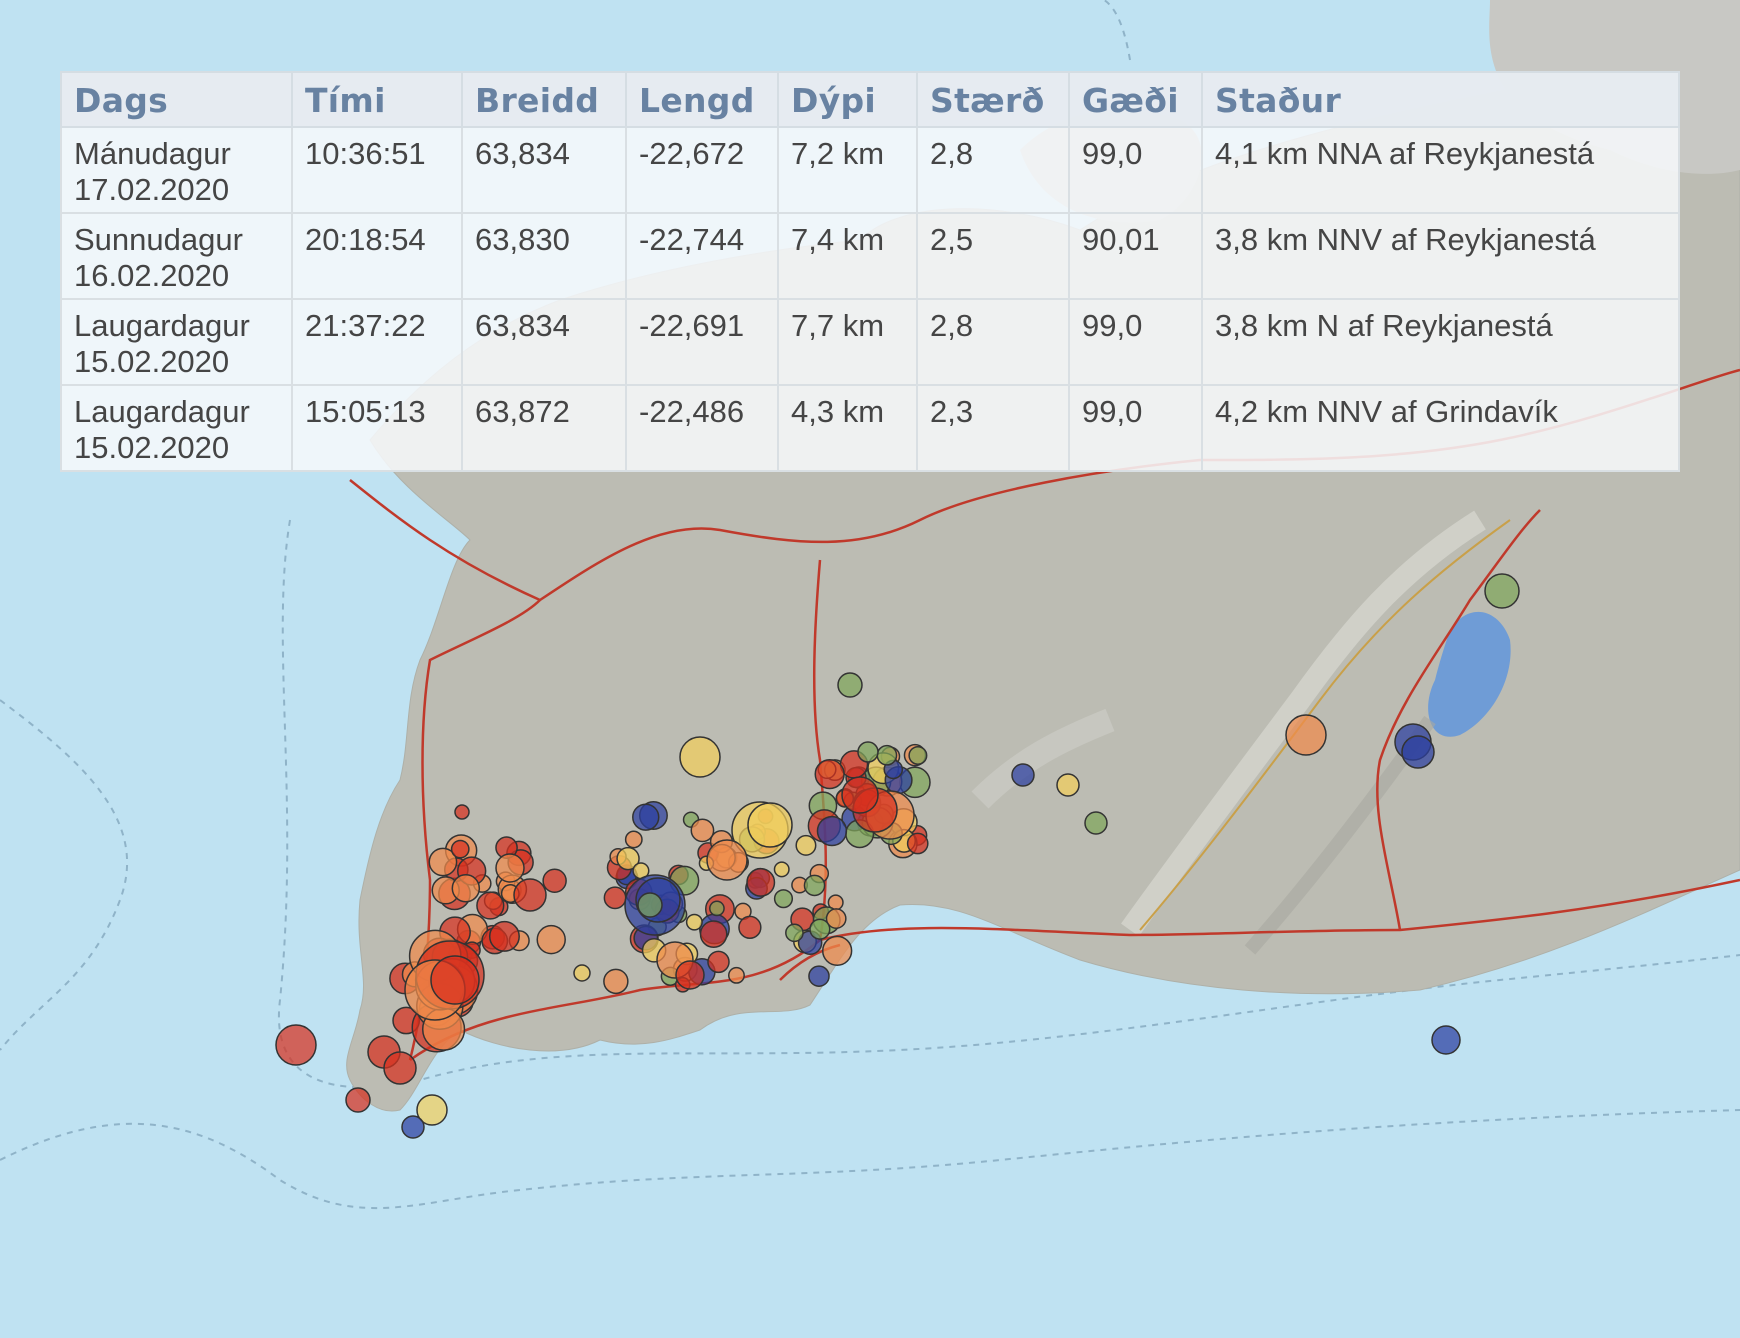 This screenshot has height=1338, width=1740. What do you see at coordinates (1440, 428) in the screenshot?
I see `location-cell: 4,2 km NNV af Grindavík` at bounding box center [1440, 428].